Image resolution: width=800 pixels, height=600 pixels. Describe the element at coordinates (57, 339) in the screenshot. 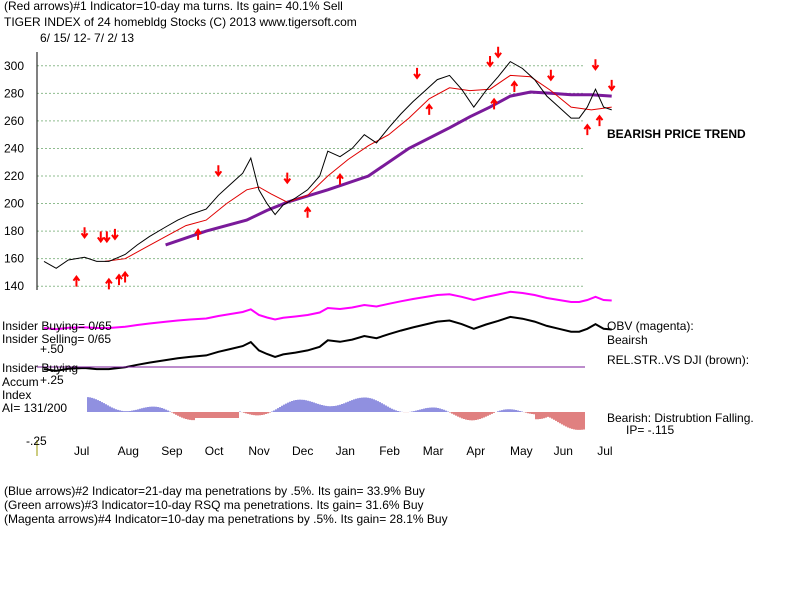

I see `insider-selling-count: Insider Selling= 0/65` at that location.